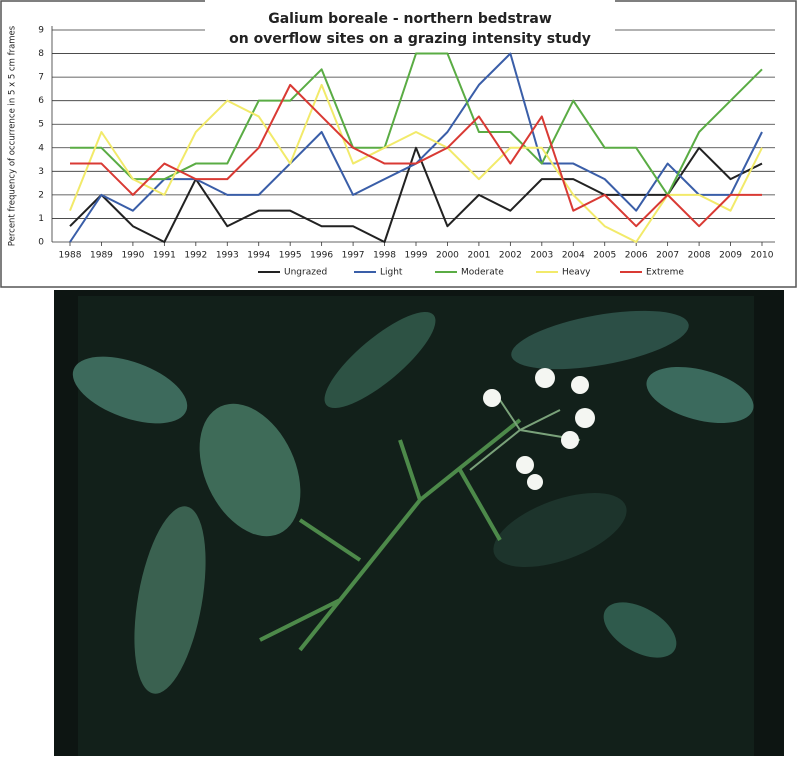 This screenshot has width=800, height=760. Describe the element at coordinates (699, 256) in the screenshot. I see `x-tick-label: 2008` at that location.